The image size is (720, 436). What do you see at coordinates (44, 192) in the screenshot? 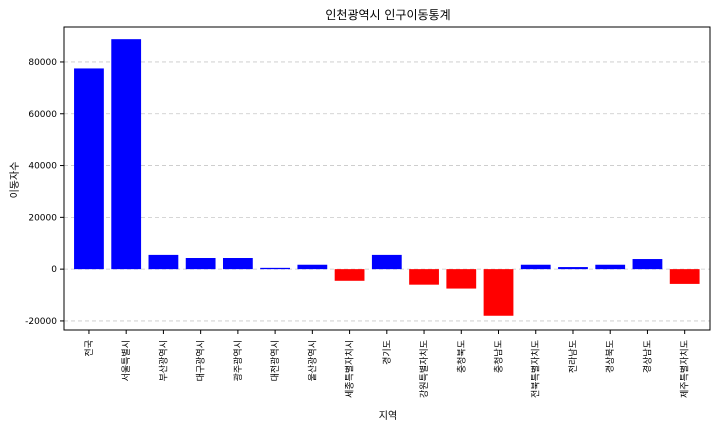
I see `y-axis-ticks: -20000 0 20000 40000 60000 80000` at bounding box center [44, 192].